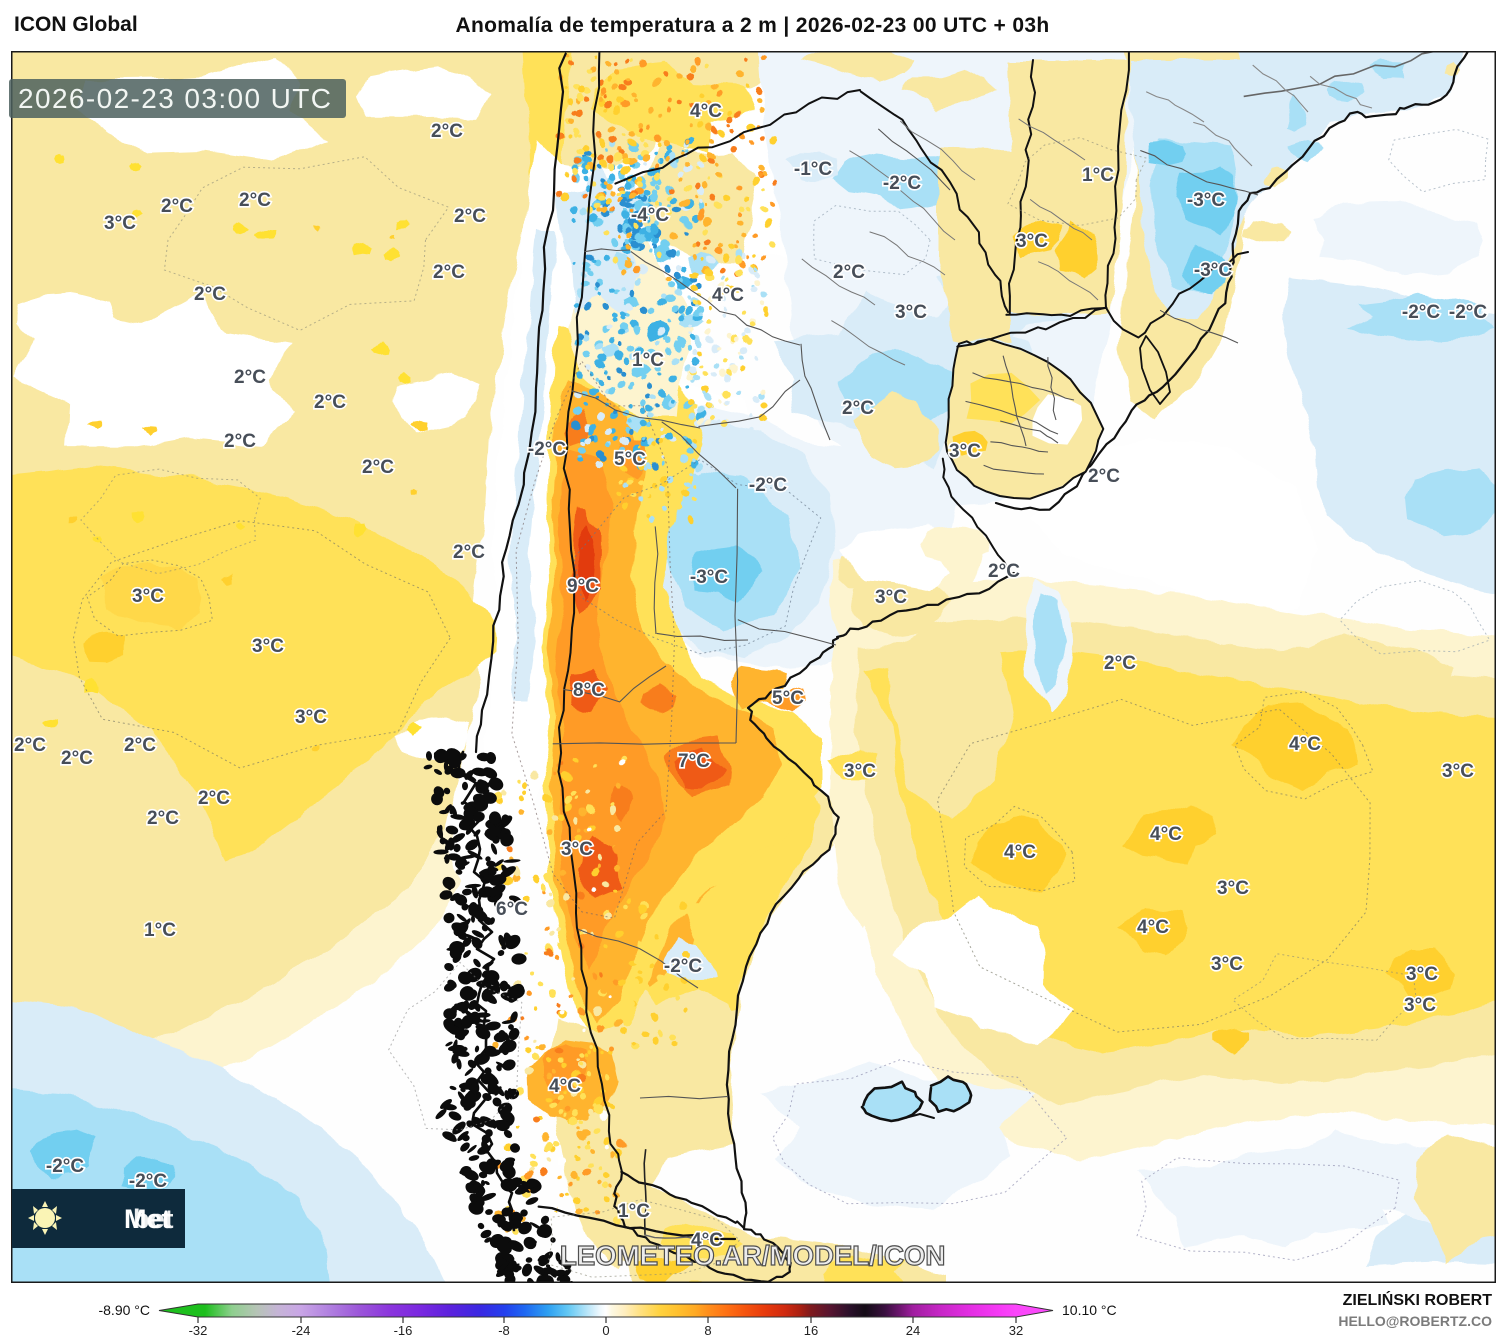 The width and height of the screenshot is (1505, 1339). Describe the element at coordinates (707, 1330) in the screenshot. I see `svg-text: 8` at that location.